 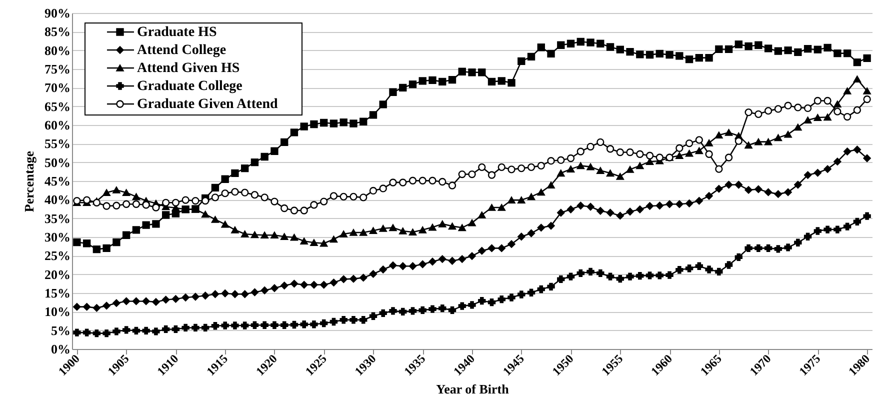 I want to click on y-axis-title: Percentage, so click(x=29, y=181).